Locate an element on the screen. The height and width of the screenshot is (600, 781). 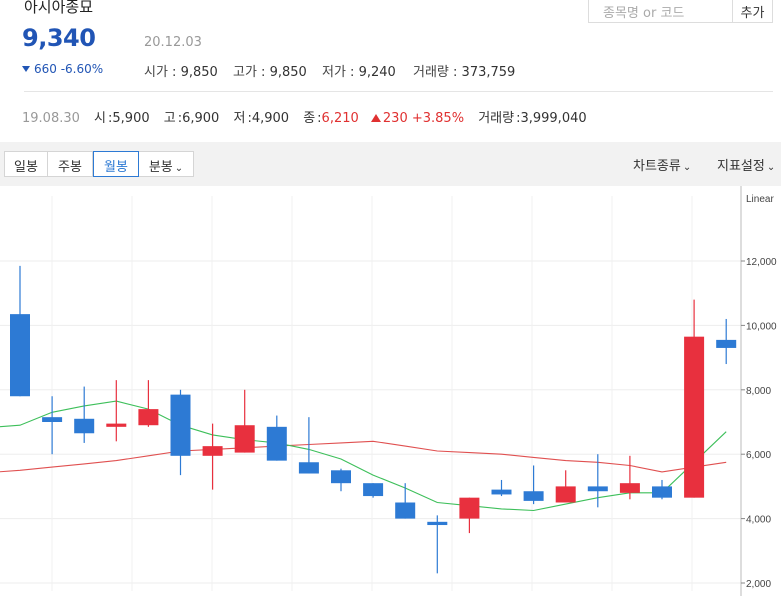
hover-close: 6,210 is located at coordinates (340, 118).